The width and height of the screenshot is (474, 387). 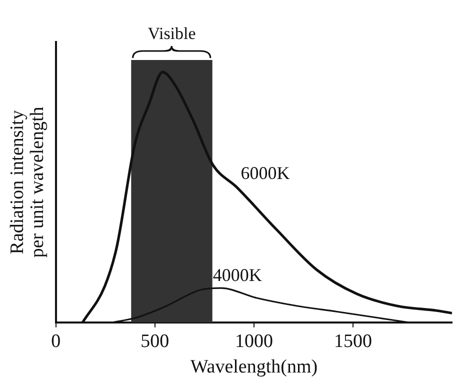 I want to click on series-label: 4000K, so click(x=237, y=274).